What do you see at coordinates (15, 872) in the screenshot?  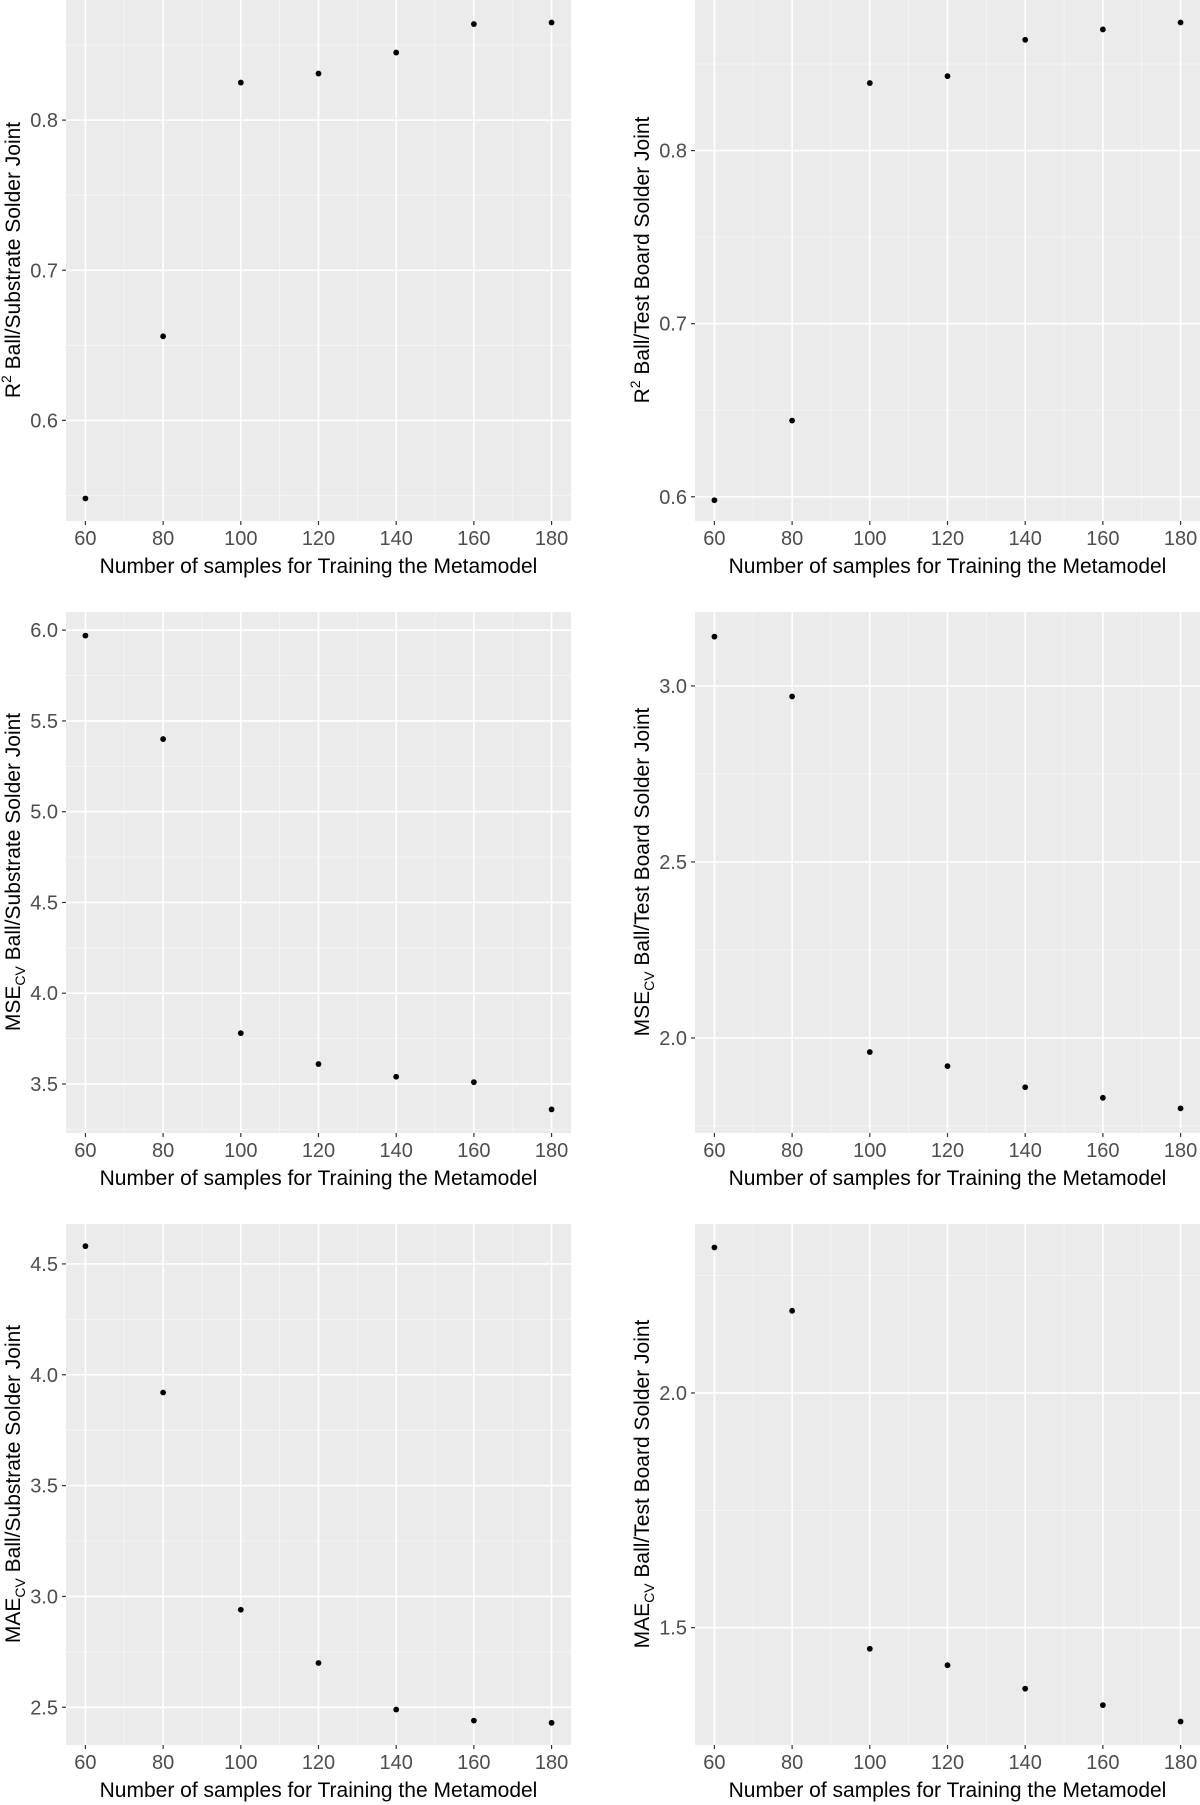 I see `y-axis-title: MSECV Ball/Substrate Solder Joint` at bounding box center [15, 872].